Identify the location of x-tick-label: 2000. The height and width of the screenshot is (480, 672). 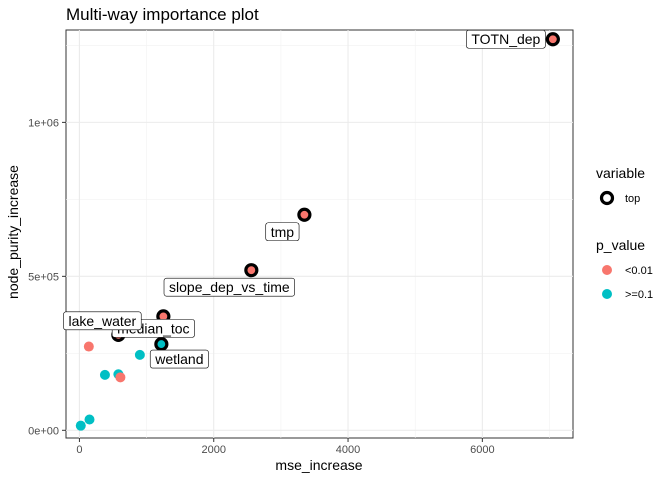
(213, 450).